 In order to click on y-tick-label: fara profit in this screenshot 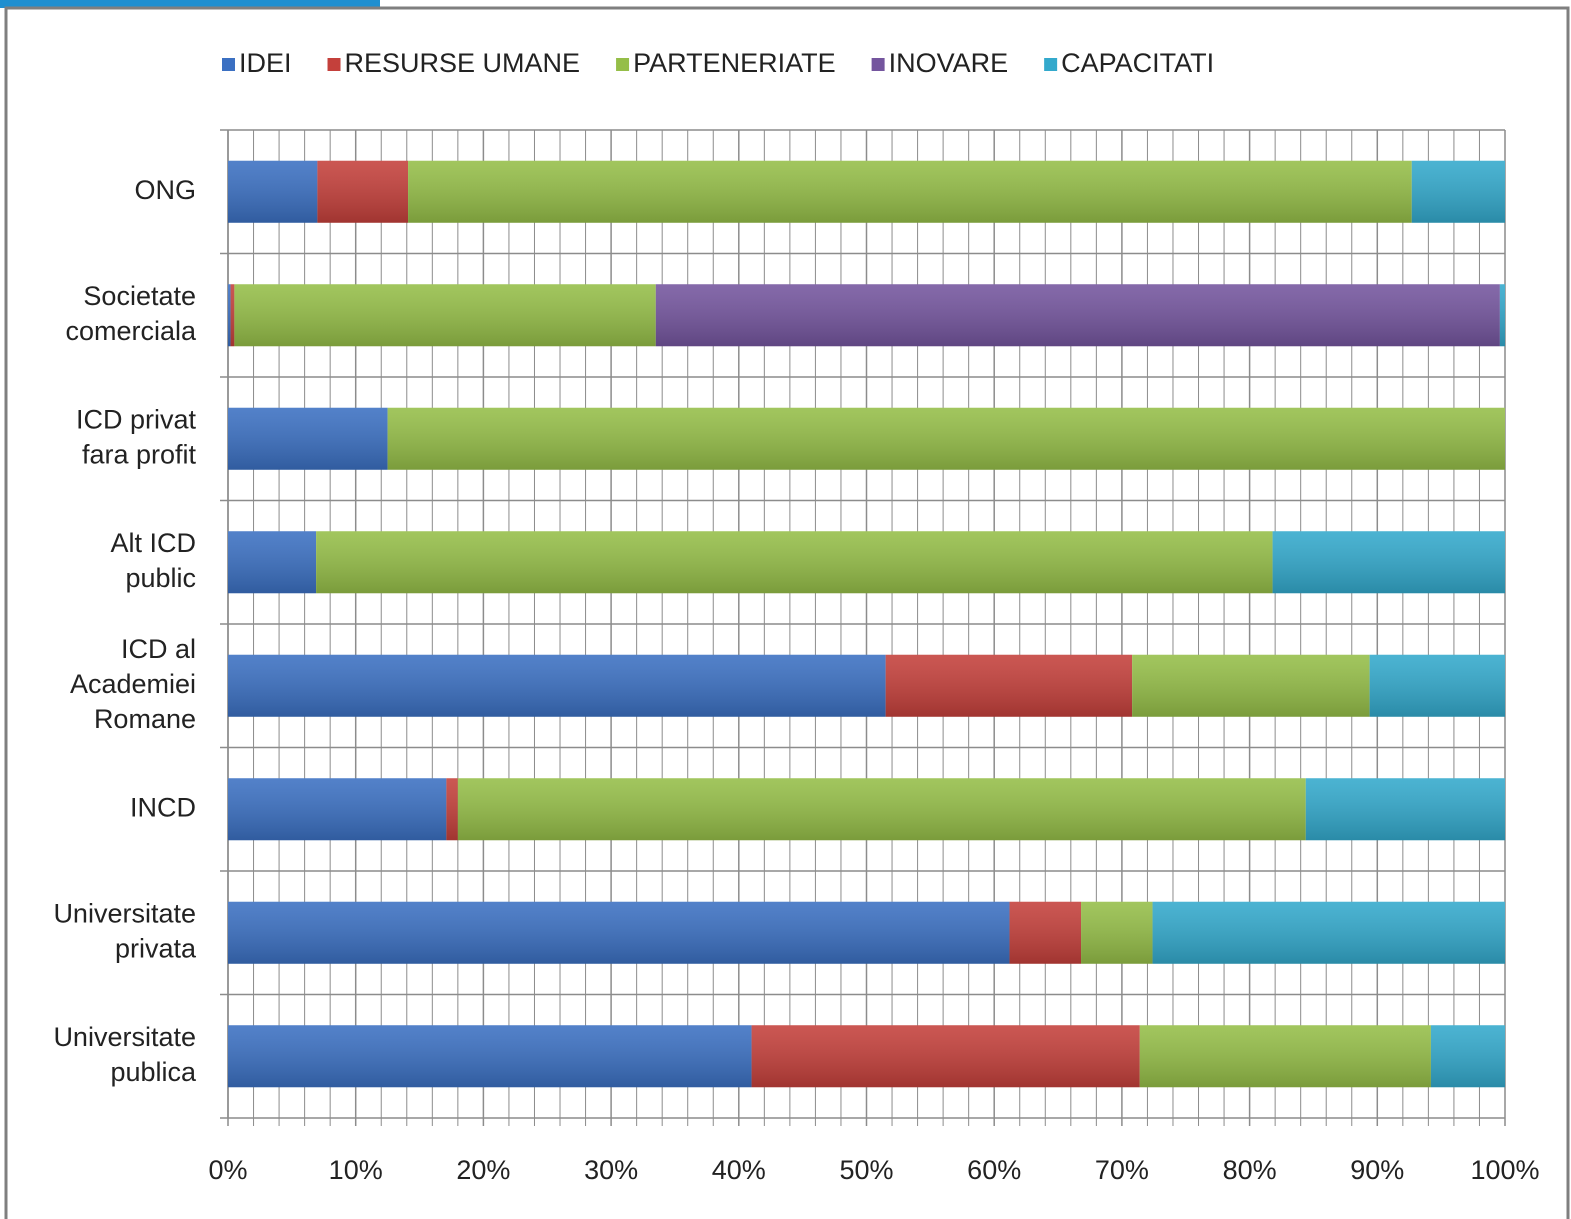, I will do `click(139, 454)`.